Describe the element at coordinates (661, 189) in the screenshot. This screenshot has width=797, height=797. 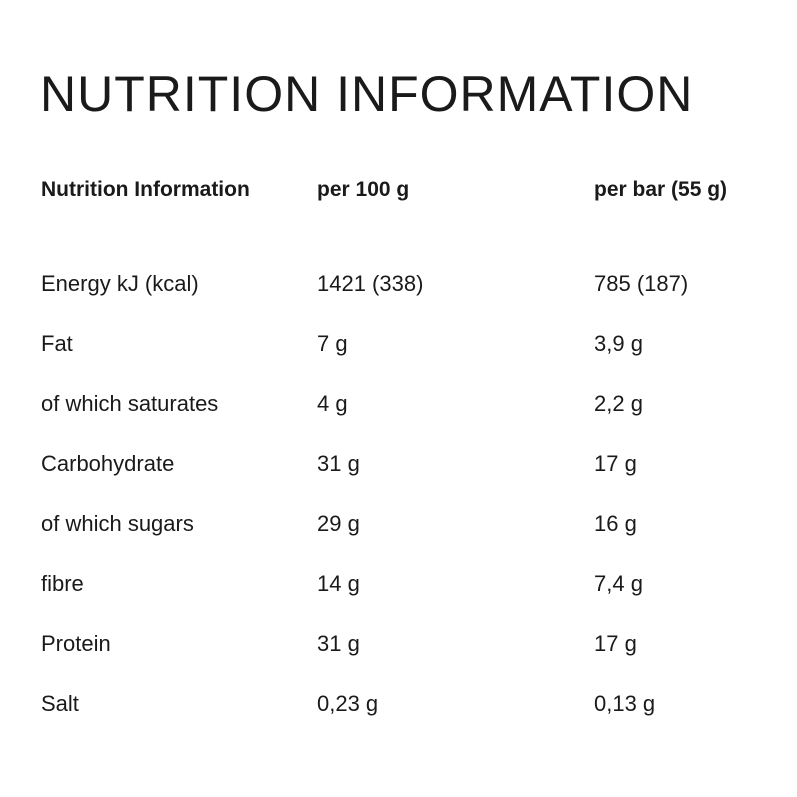
I see `header-per-bar: per bar (55 g)` at that location.